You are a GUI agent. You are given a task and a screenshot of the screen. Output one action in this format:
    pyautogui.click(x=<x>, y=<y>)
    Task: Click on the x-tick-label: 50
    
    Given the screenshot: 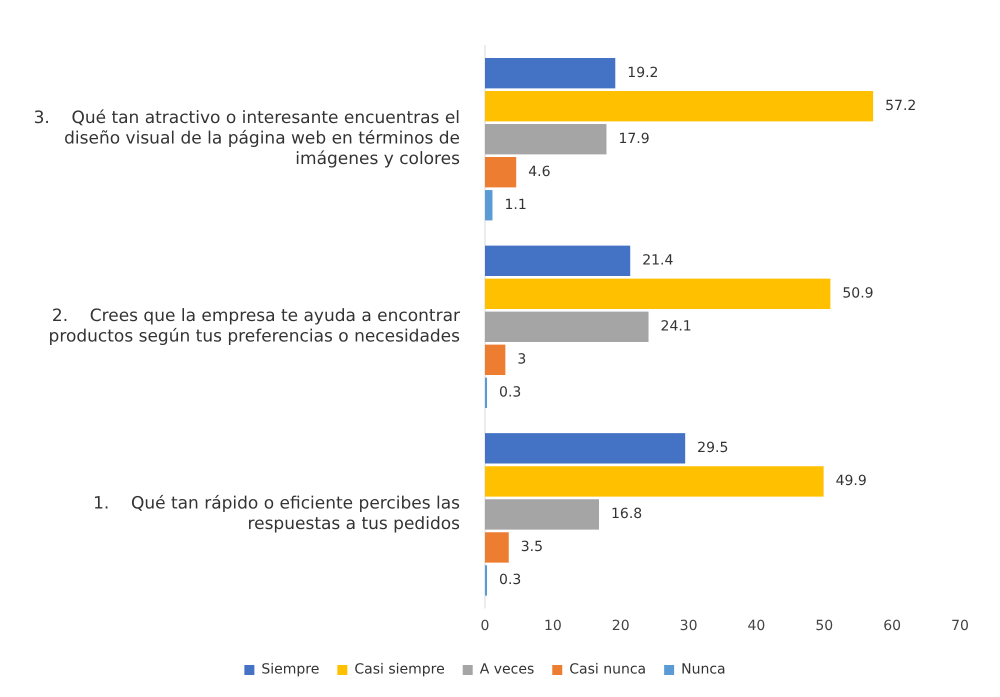 What is the action you would take?
    pyautogui.click(x=824, y=626)
    